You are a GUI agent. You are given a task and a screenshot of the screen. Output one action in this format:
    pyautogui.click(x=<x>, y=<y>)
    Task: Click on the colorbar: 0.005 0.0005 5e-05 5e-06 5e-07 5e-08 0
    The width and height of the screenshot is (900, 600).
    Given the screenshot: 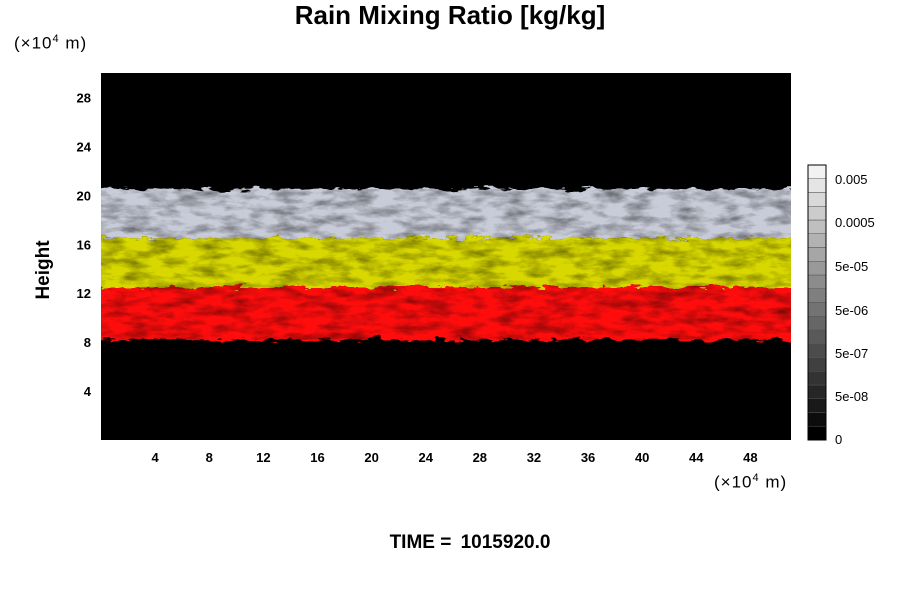 What is the action you would take?
    pyautogui.click(x=841, y=305)
    